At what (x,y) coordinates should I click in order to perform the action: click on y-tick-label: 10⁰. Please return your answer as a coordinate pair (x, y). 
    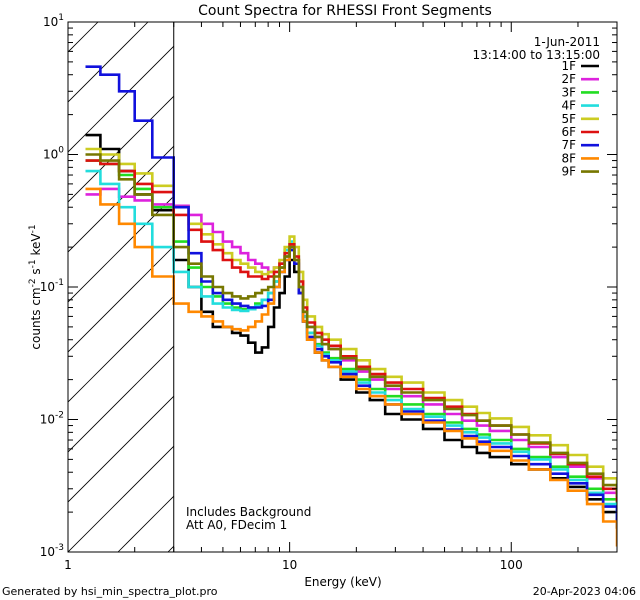
    Looking at the image, I should click on (53, 154).